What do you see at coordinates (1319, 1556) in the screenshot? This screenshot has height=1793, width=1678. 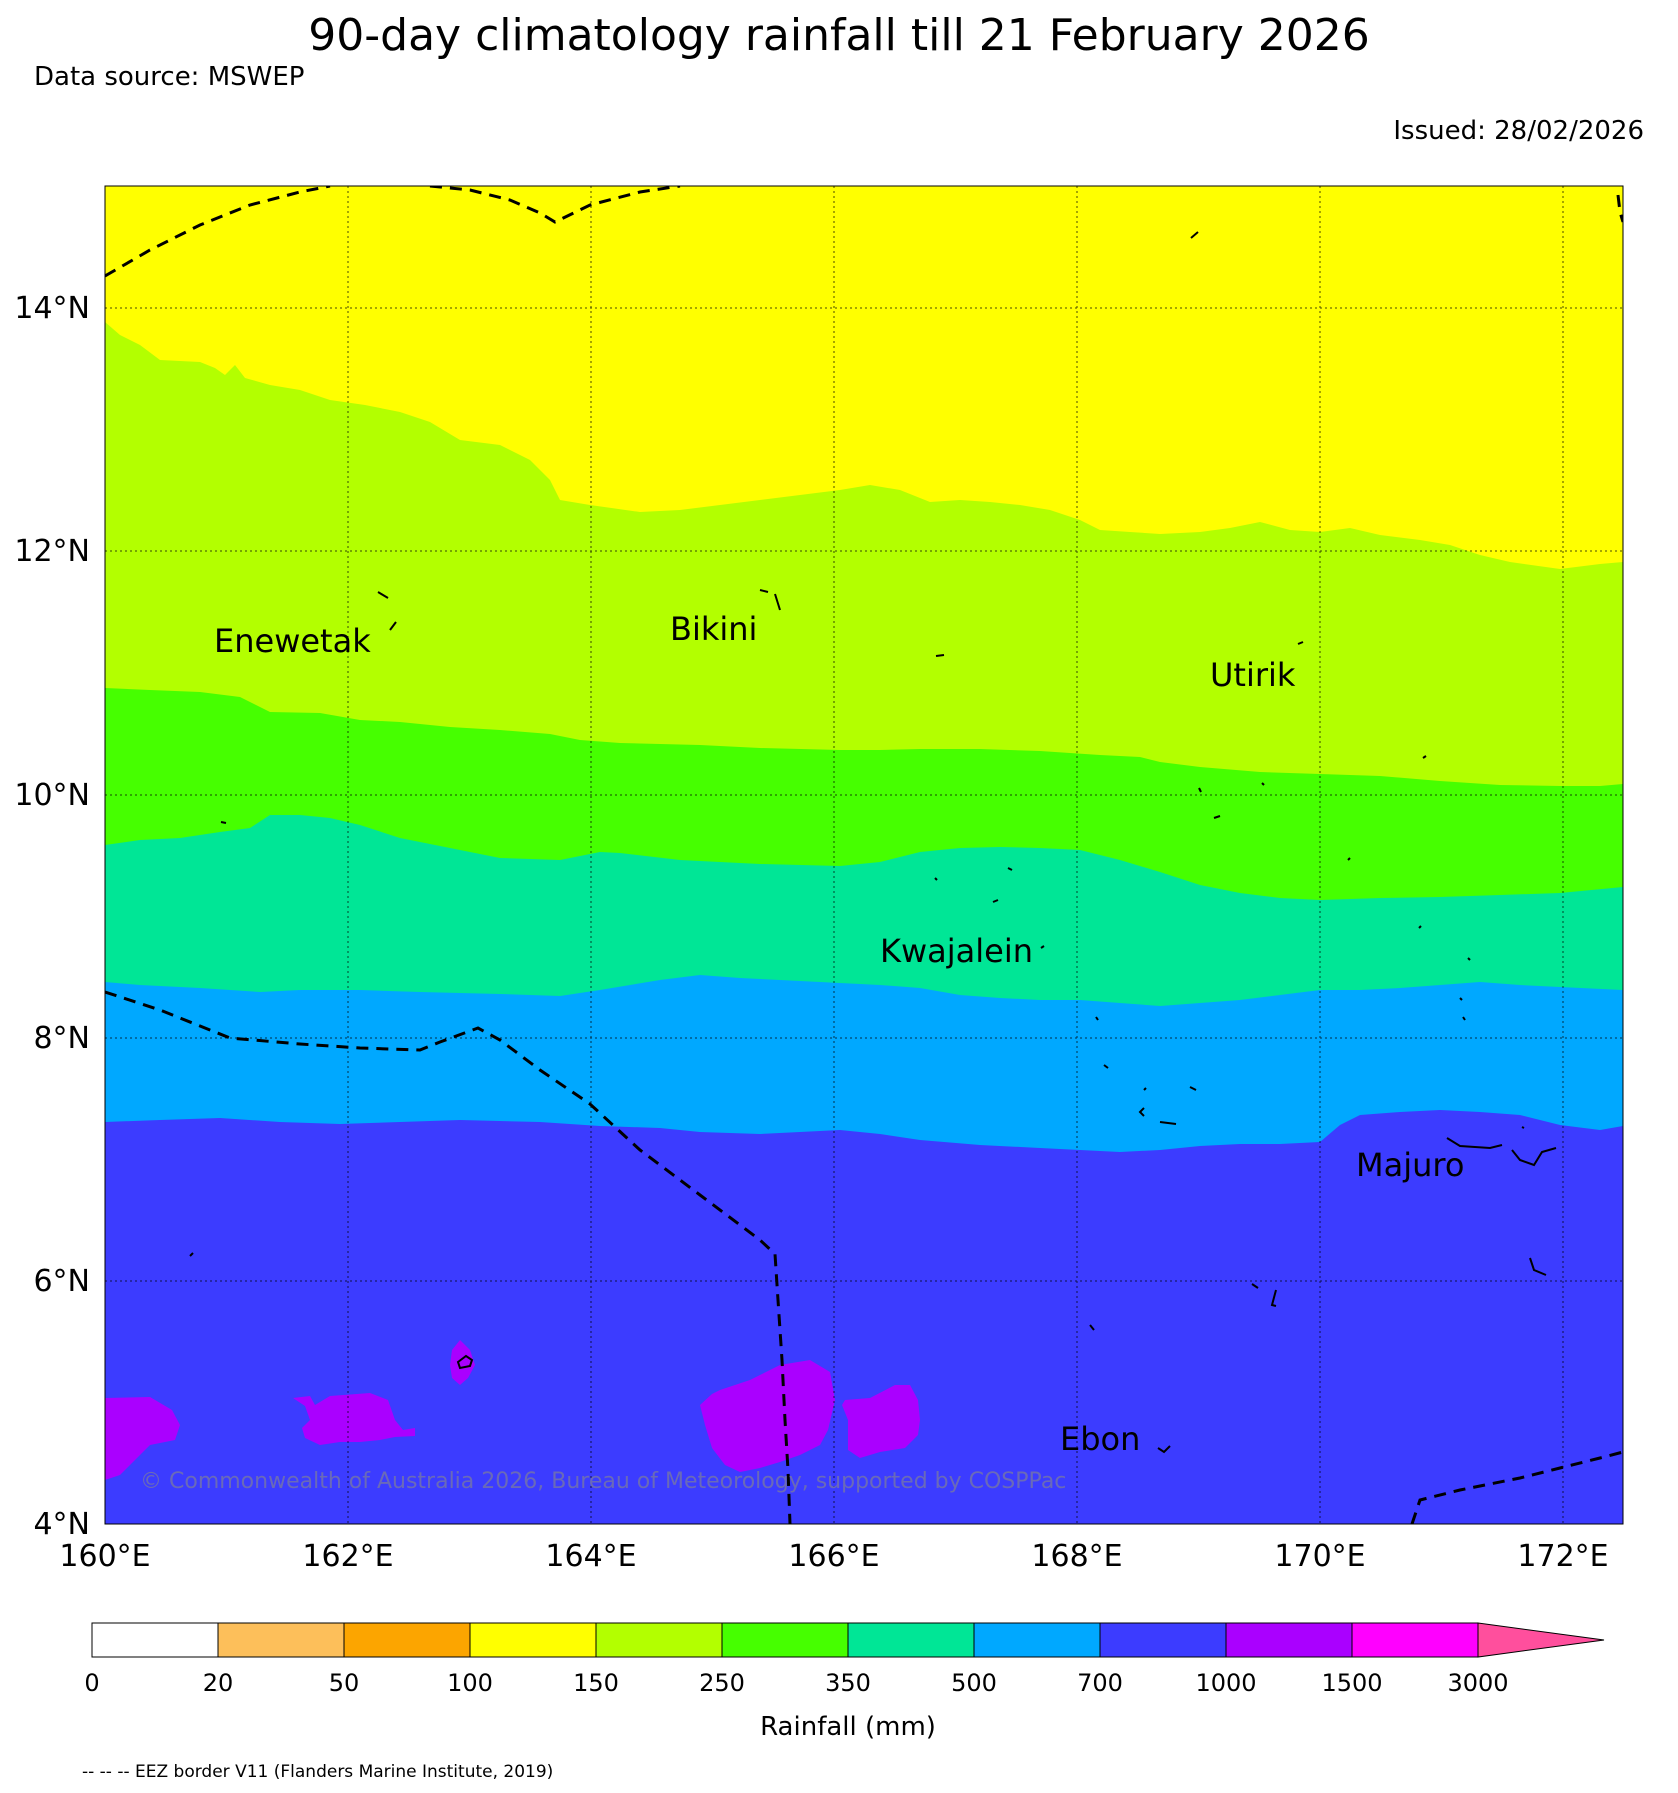 I see `lon-tick-label: 170°E` at bounding box center [1319, 1556].